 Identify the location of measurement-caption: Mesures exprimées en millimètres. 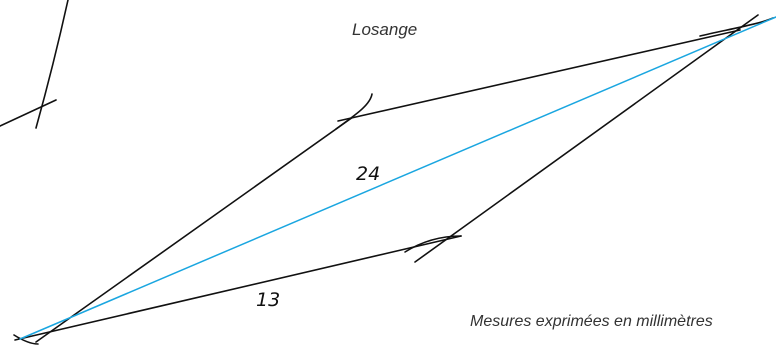
(591, 321).